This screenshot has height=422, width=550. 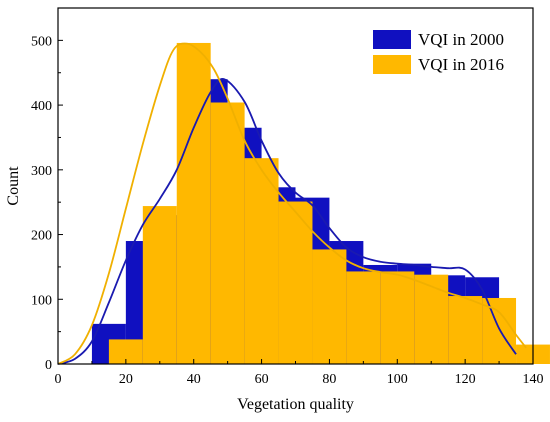 I want to click on legend-label-vqi-2016: VQI in 2016, so click(x=461, y=64).